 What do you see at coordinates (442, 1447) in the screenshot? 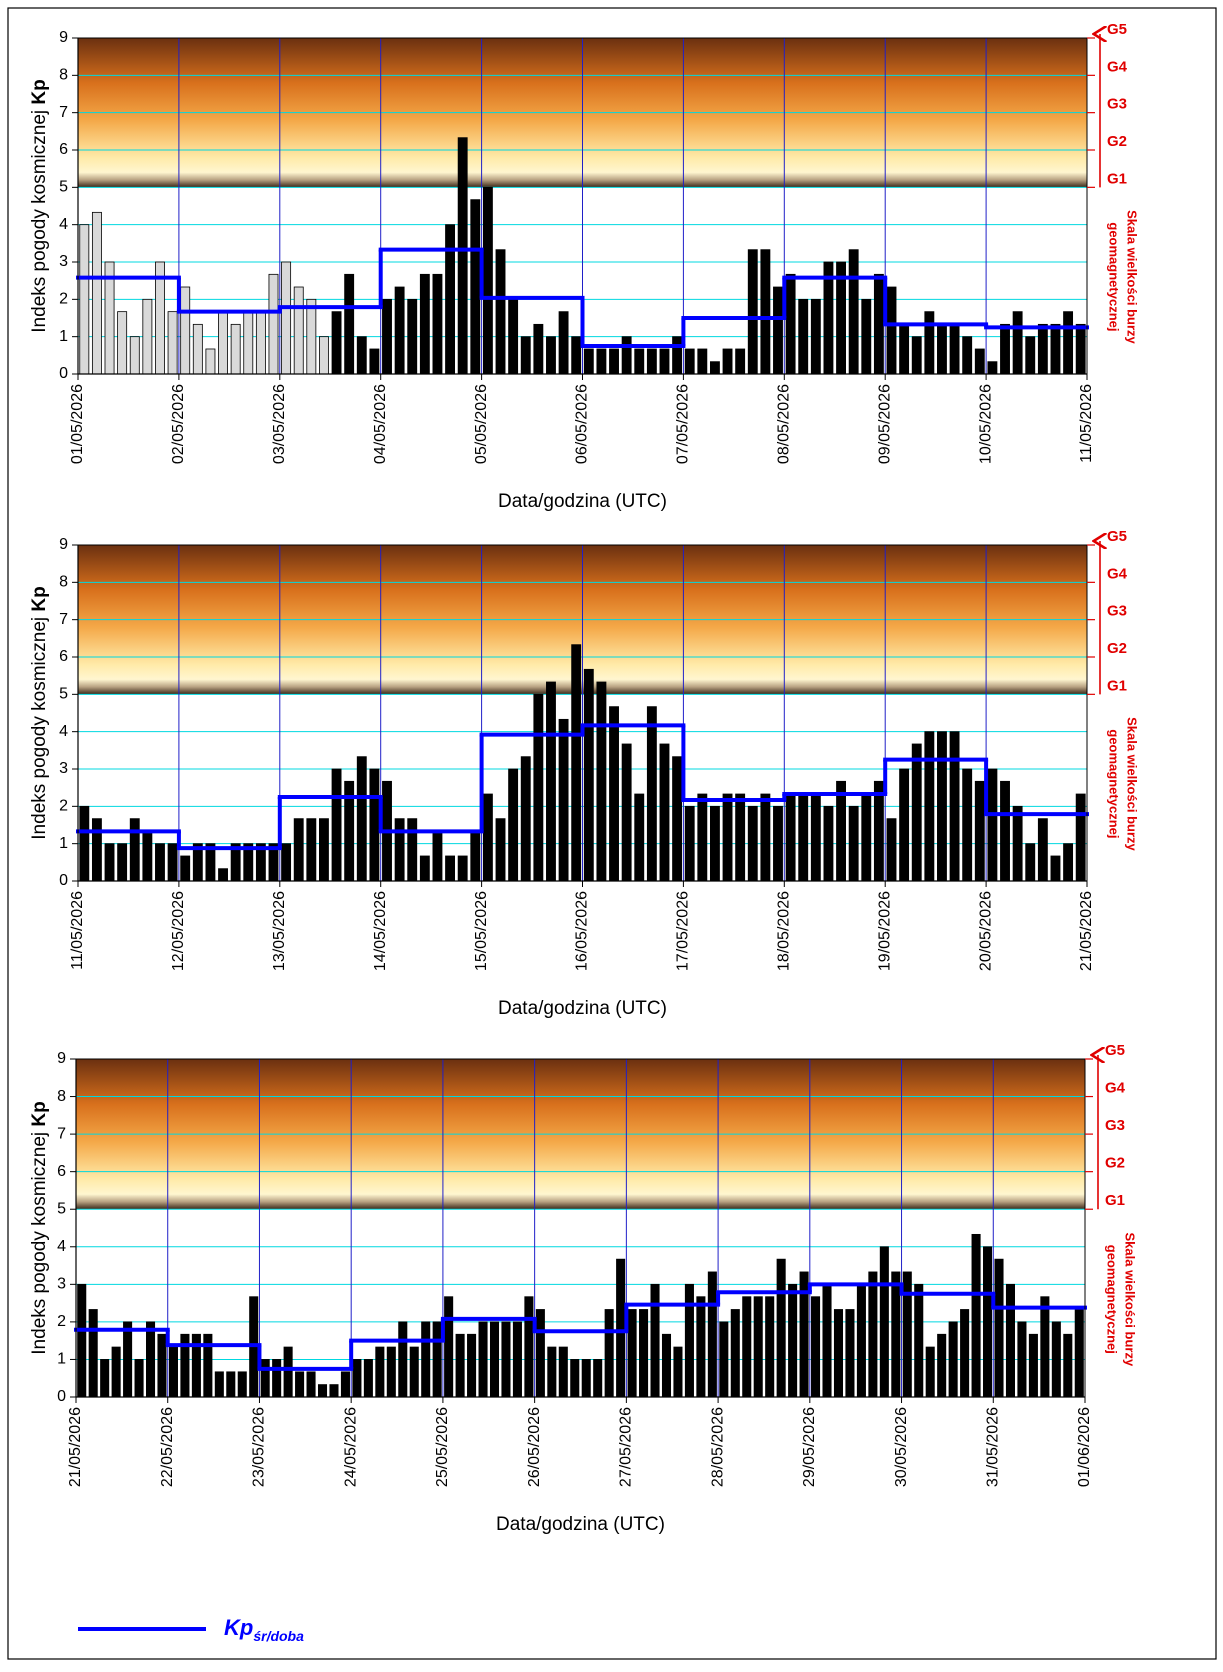
I see `x-tick-label: 25/05/2026` at bounding box center [442, 1447].